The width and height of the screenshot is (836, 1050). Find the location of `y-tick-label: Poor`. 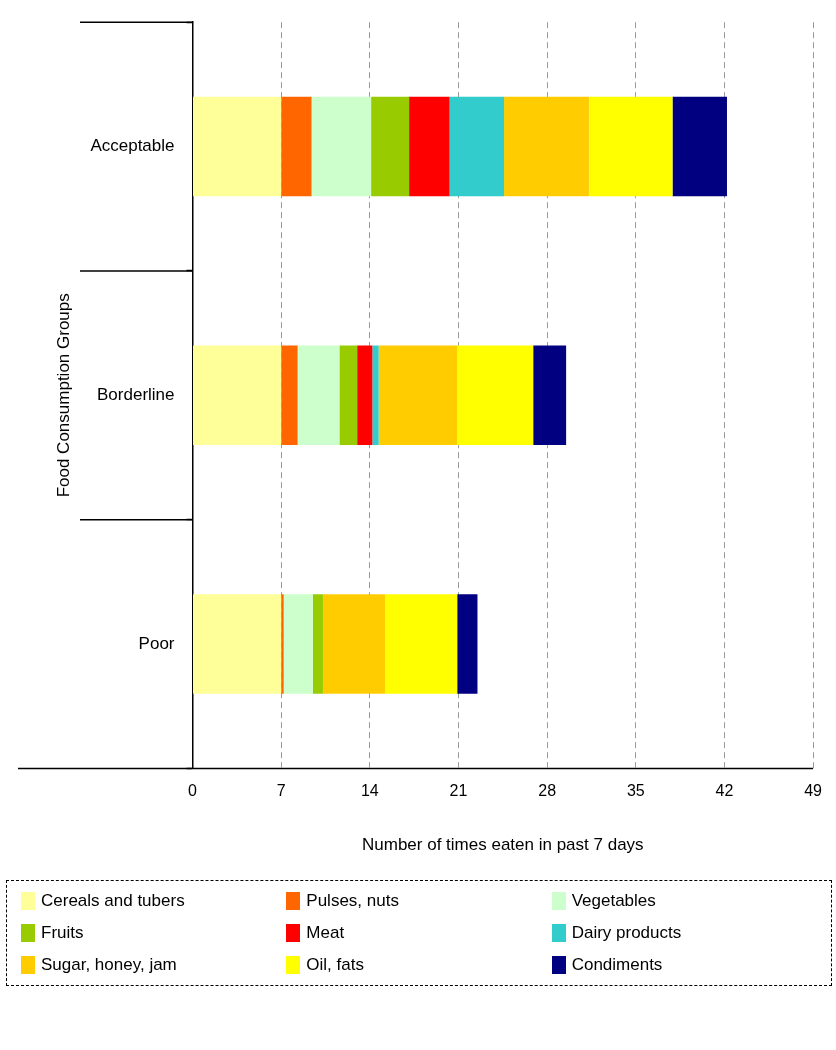

y-tick-label: Poor is located at coordinates (156, 643).